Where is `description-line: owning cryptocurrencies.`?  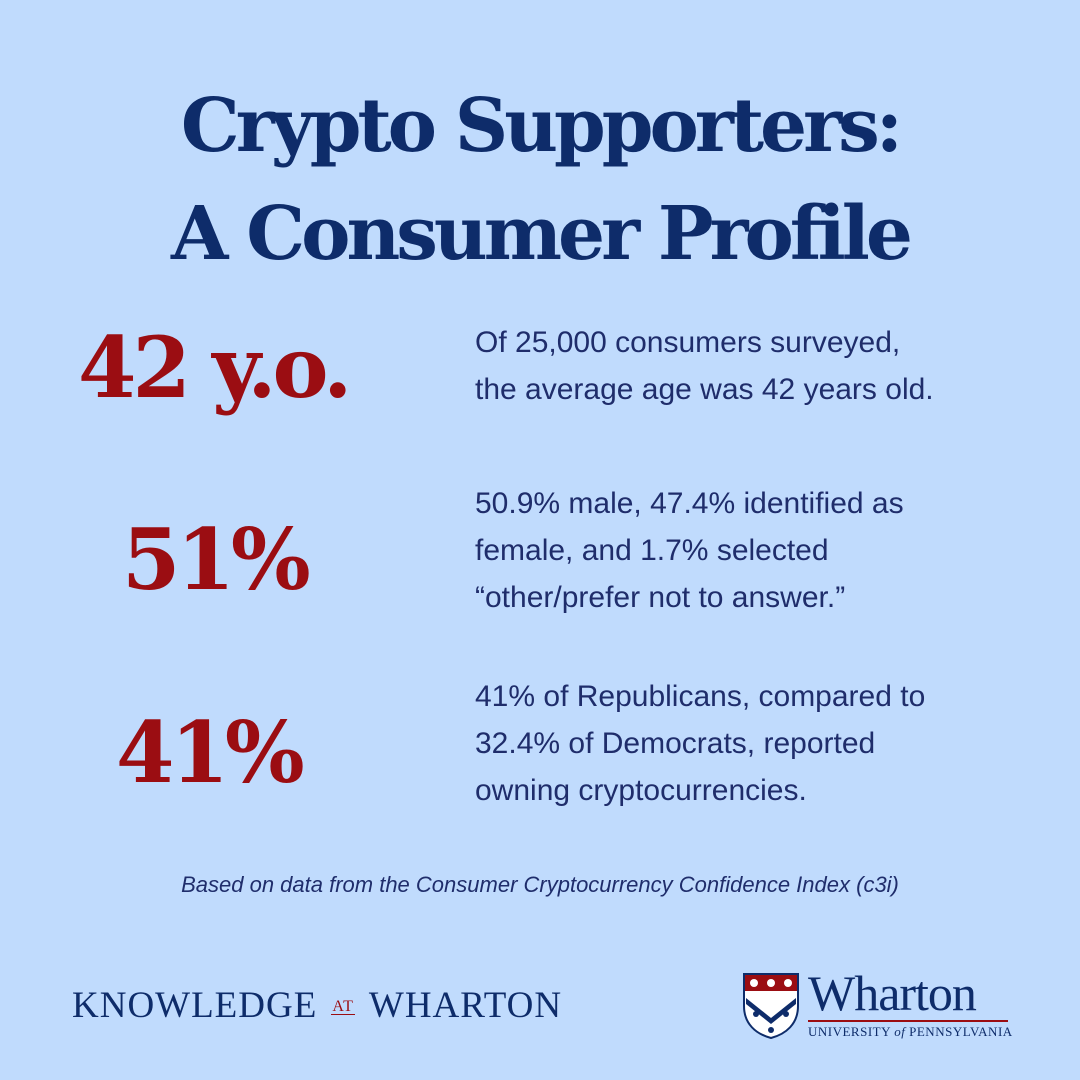
description-line: owning cryptocurrencies. is located at coordinates (641, 790).